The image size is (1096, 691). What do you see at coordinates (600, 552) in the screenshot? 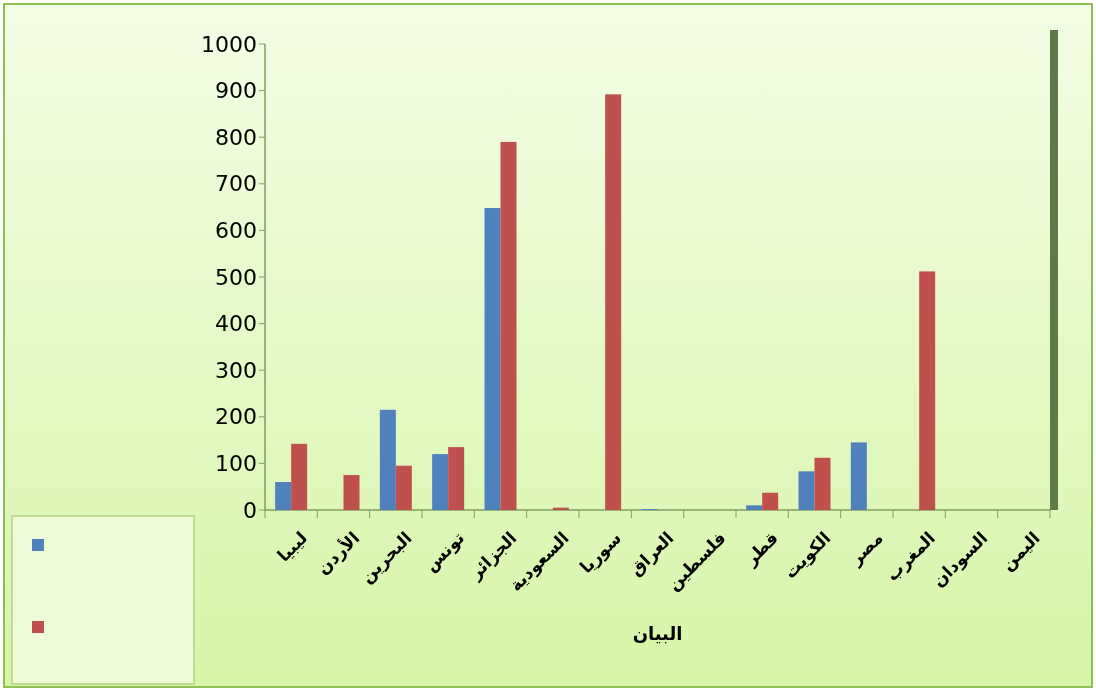
I see `x-tick-label: سوريا` at bounding box center [600, 552].